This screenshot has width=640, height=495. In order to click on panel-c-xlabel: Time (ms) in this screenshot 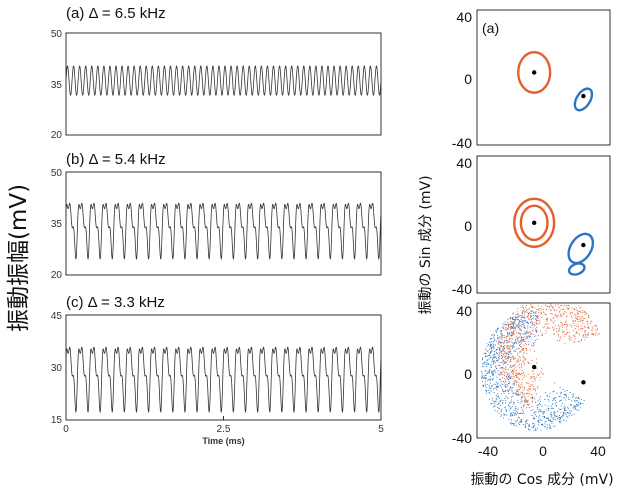, I will do `click(223, 441)`.